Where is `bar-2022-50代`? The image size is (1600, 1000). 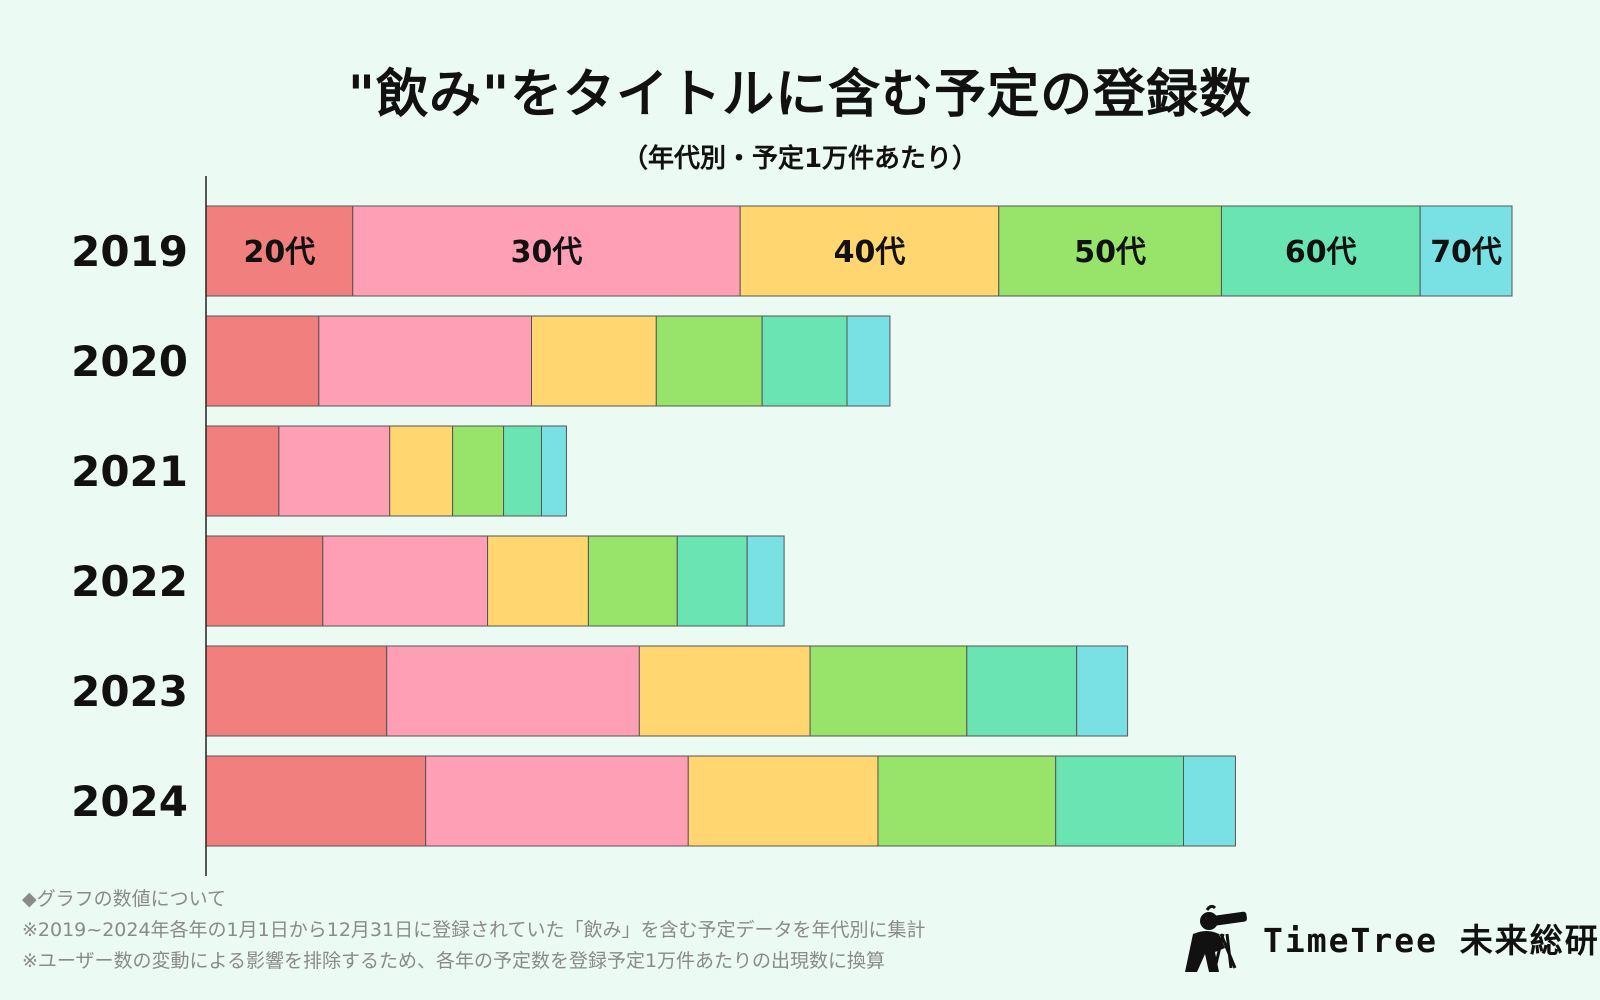 bar-2022-50代 is located at coordinates (632, 581).